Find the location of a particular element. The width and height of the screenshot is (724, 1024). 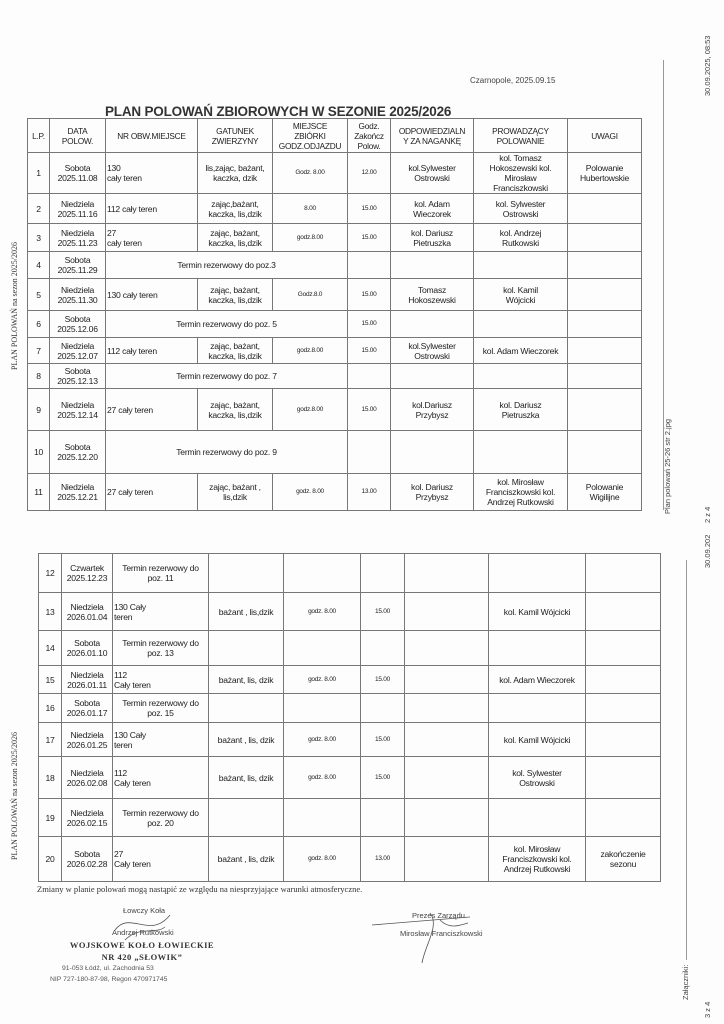

reserve-term: Termin rezerwowy do poz. 9 is located at coordinates (226, 452).